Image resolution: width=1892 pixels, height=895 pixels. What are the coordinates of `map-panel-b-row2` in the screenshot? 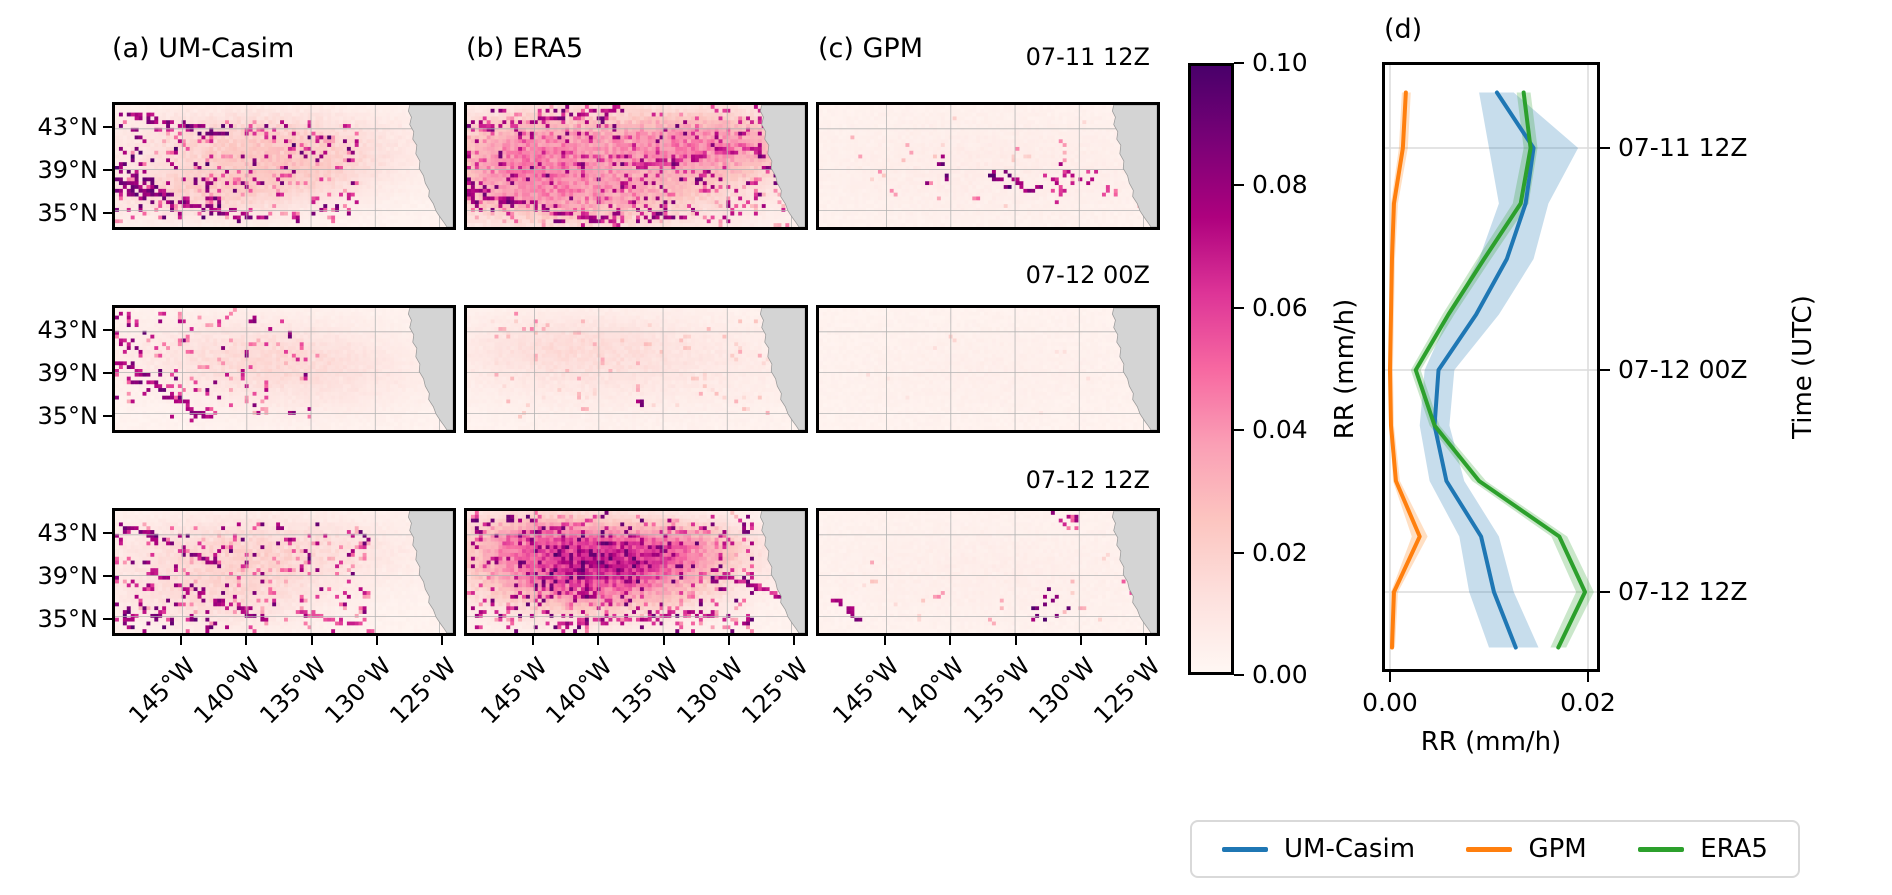 It's located at (636, 369).